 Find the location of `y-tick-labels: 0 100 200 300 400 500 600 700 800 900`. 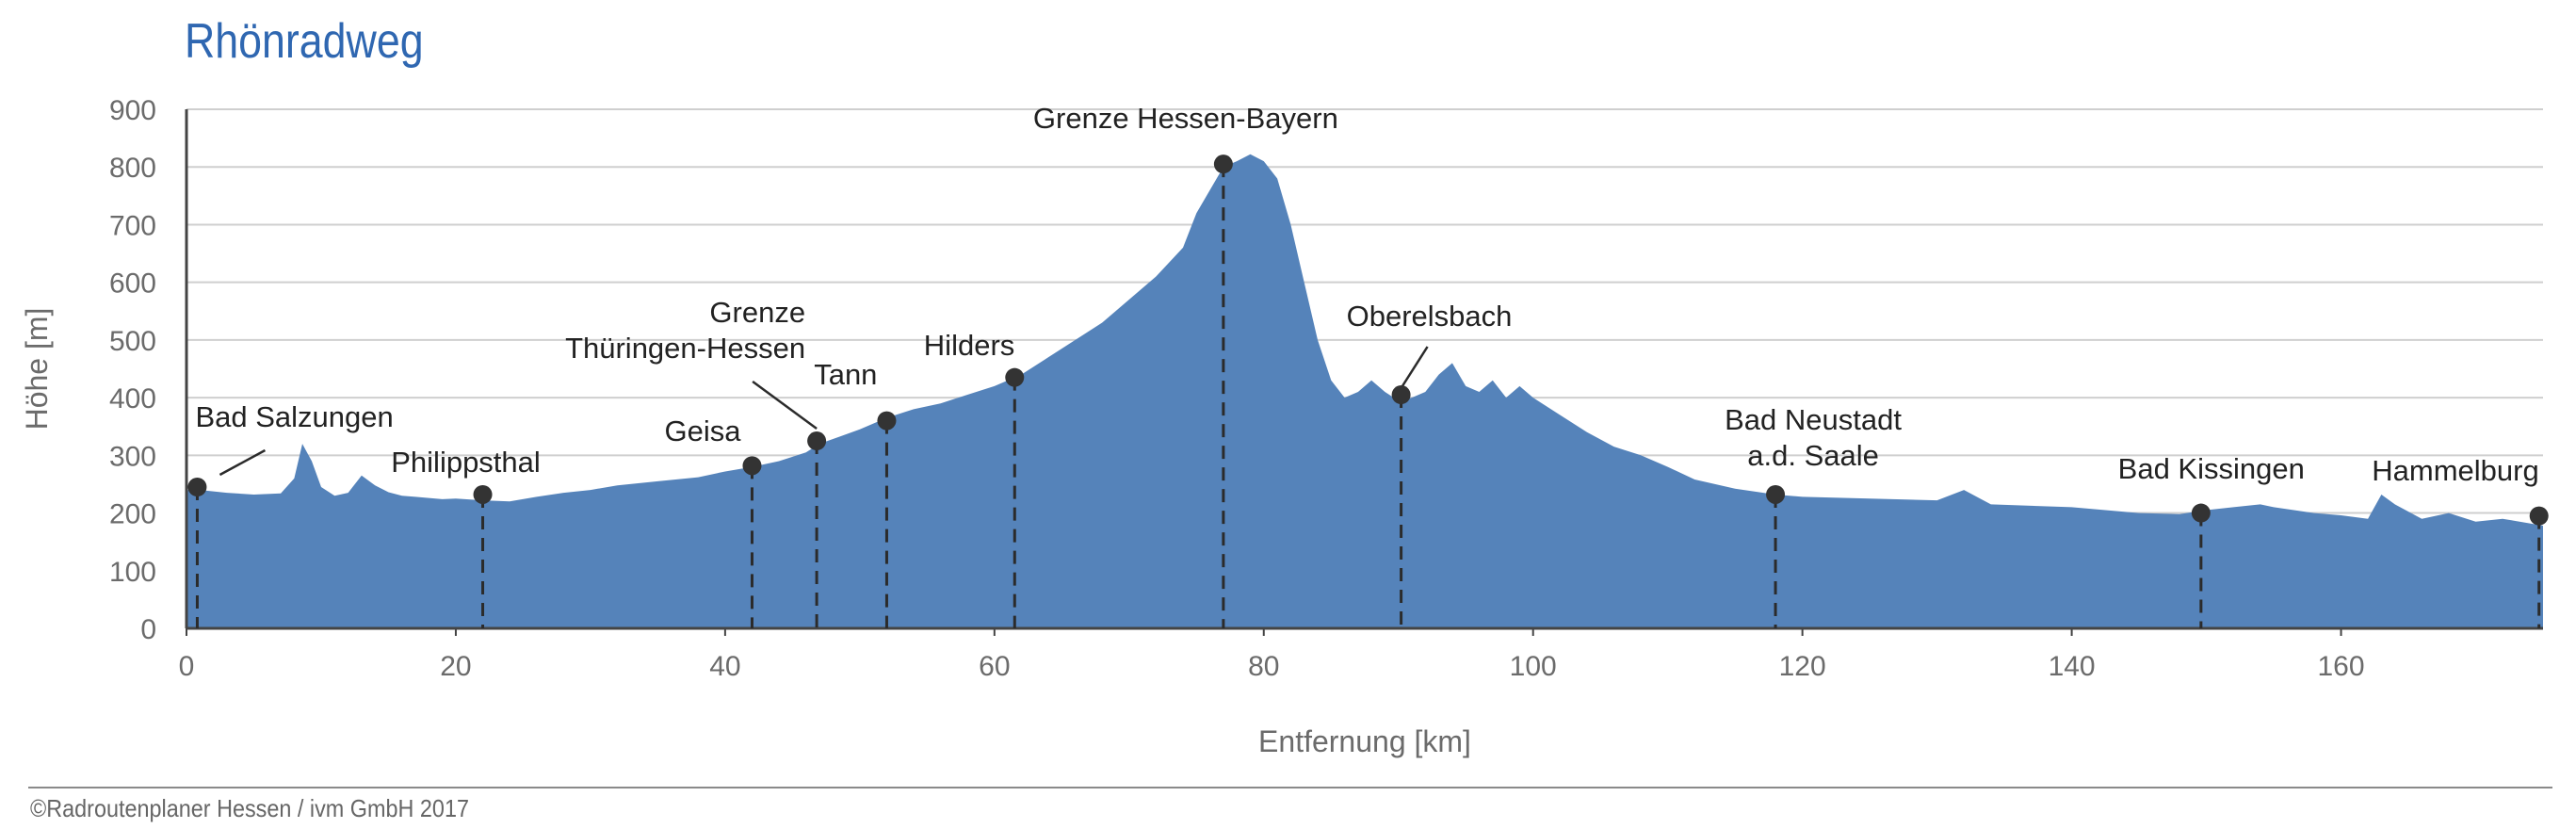

y-tick-labels: 0 100 200 300 400 500 600 700 800 900 is located at coordinates (132, 370).